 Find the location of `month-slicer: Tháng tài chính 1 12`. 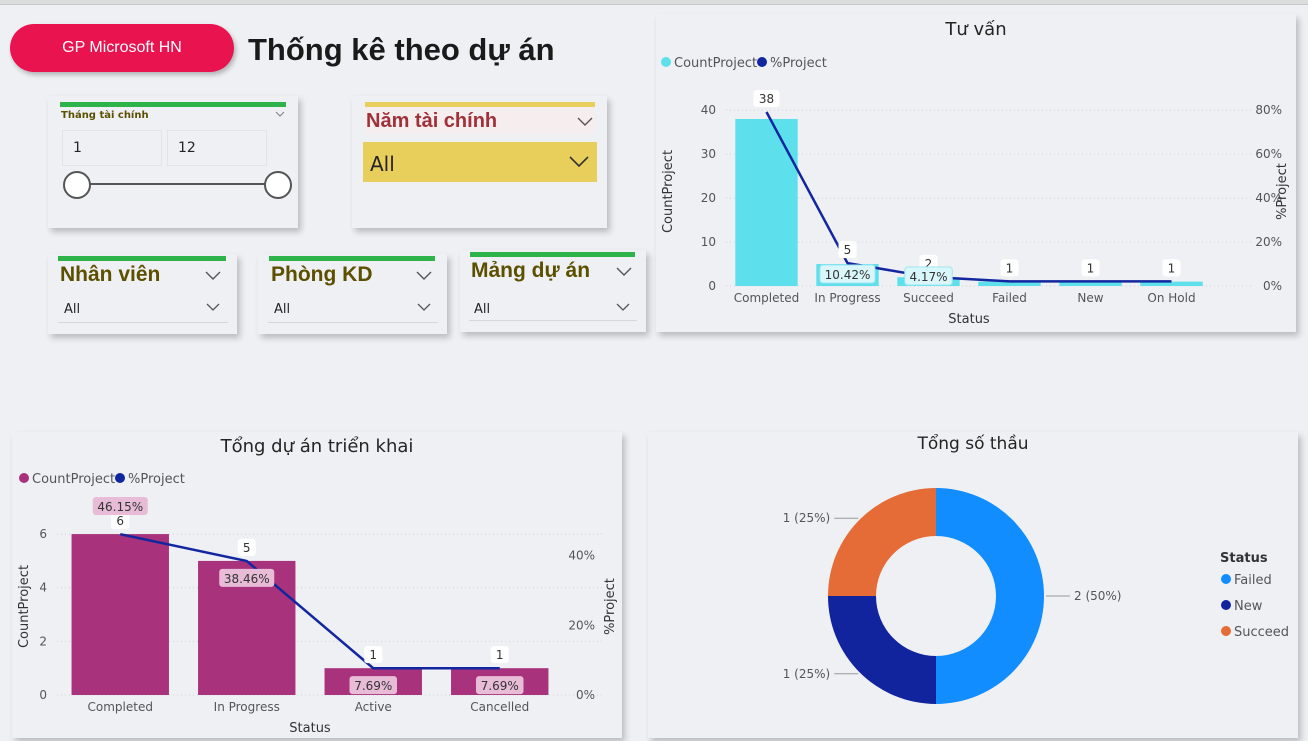

month-slicer: Tháng tài chính 1 12 is located at coordinates (173, 162).